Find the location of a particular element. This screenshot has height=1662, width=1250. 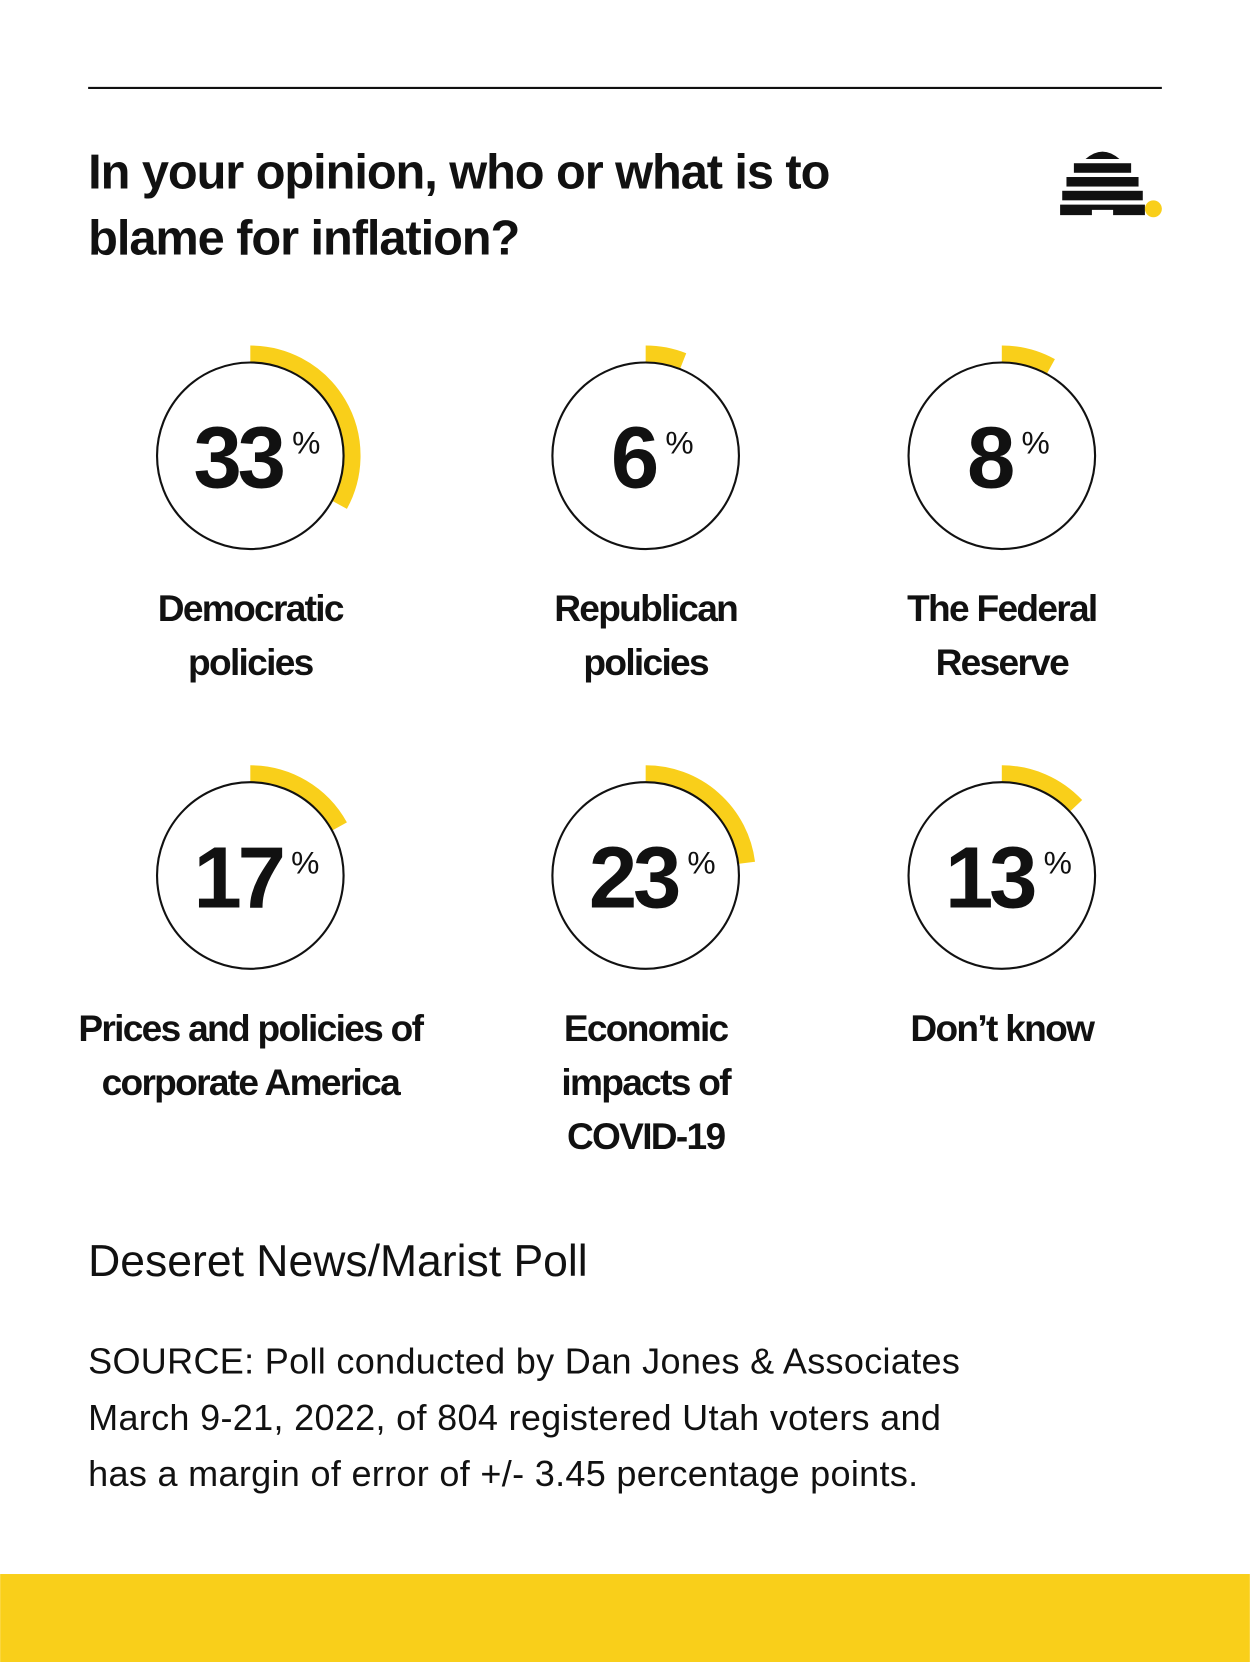

chart-title: blame for inflation? is located at coordinates (303, 238).